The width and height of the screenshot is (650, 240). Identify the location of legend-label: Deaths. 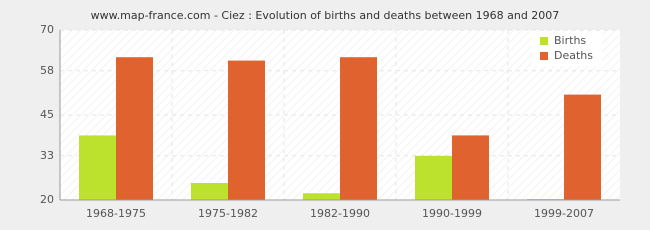
(573, 55).